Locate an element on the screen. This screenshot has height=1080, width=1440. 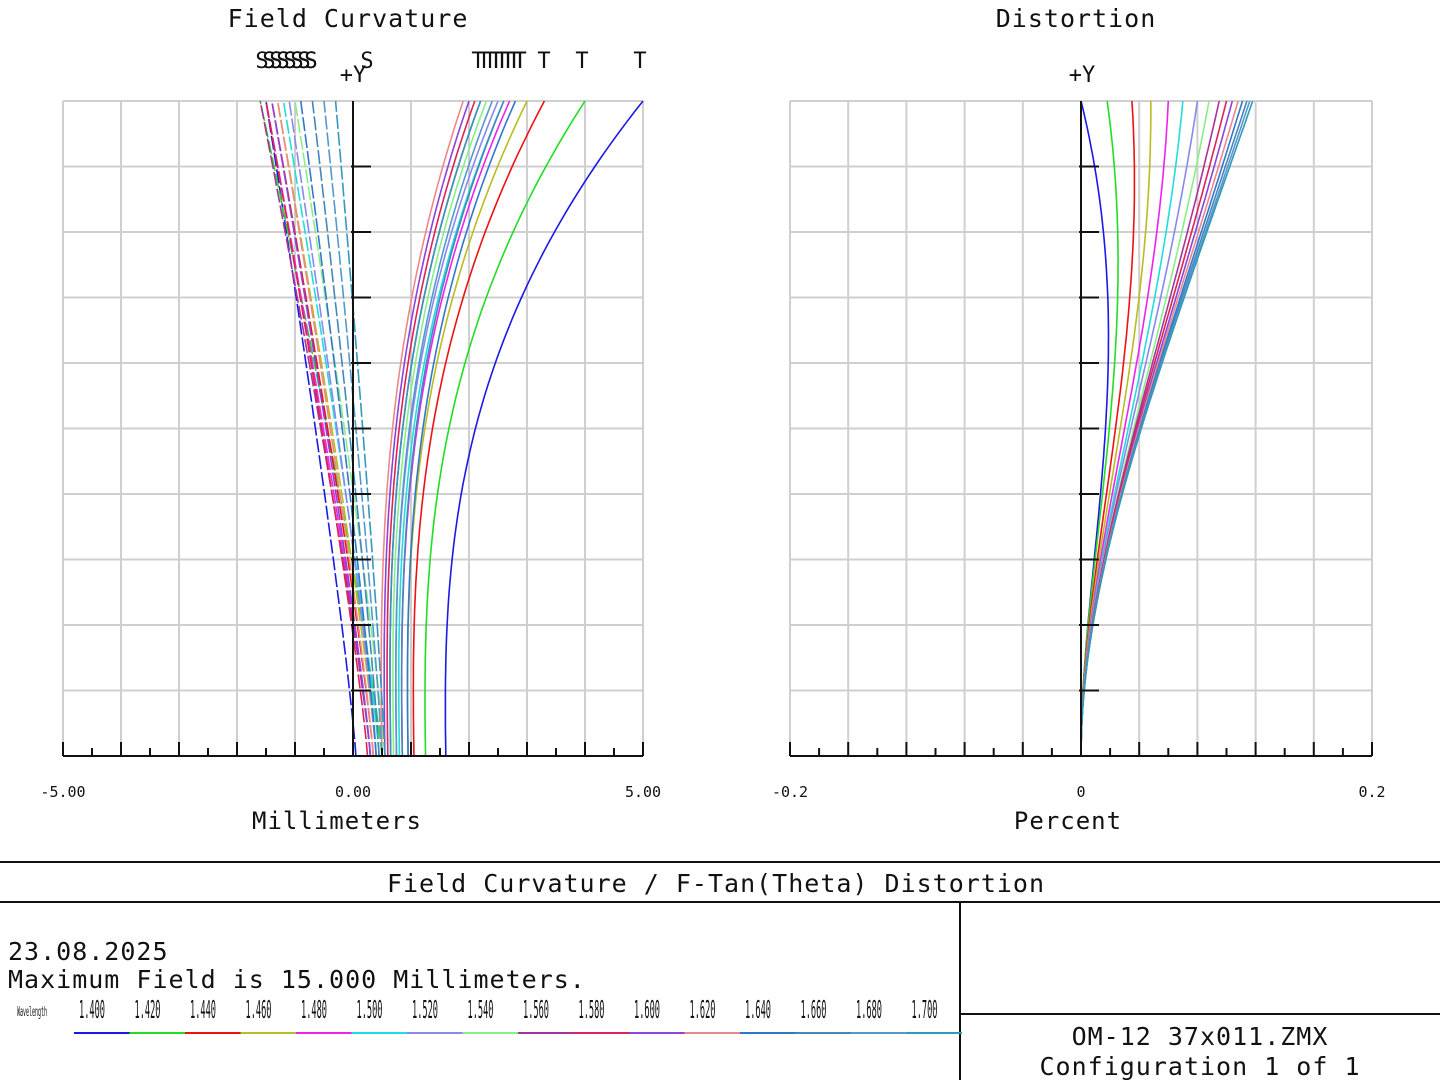
distortion-y-label: +Y is located at coordinates (1082, 75).